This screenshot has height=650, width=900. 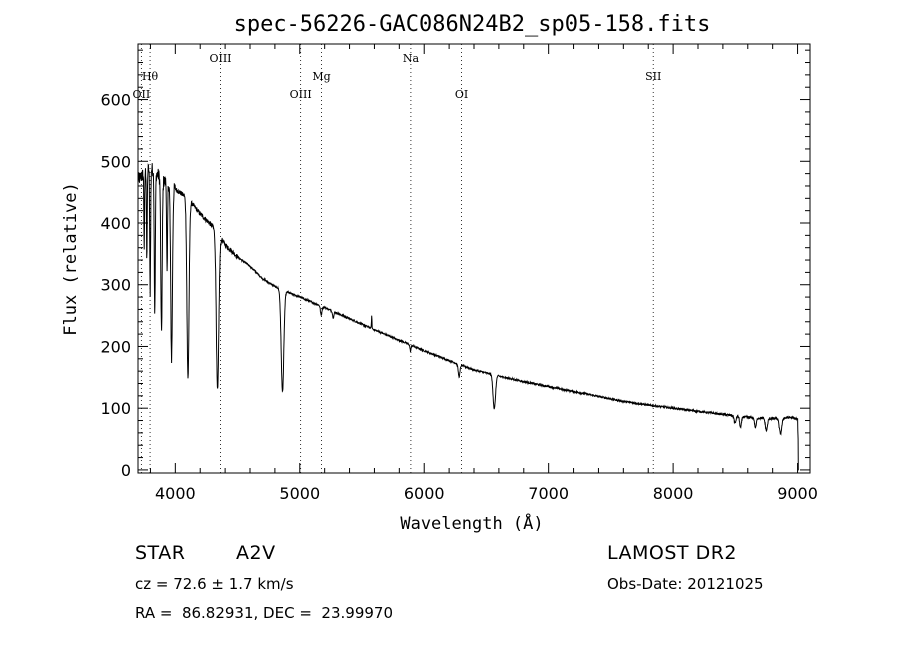 What do you see at coordinates (672, 553) in the screenshot?
I see `survey-label: LAMOST DR2` at bounding box center [672, 553].